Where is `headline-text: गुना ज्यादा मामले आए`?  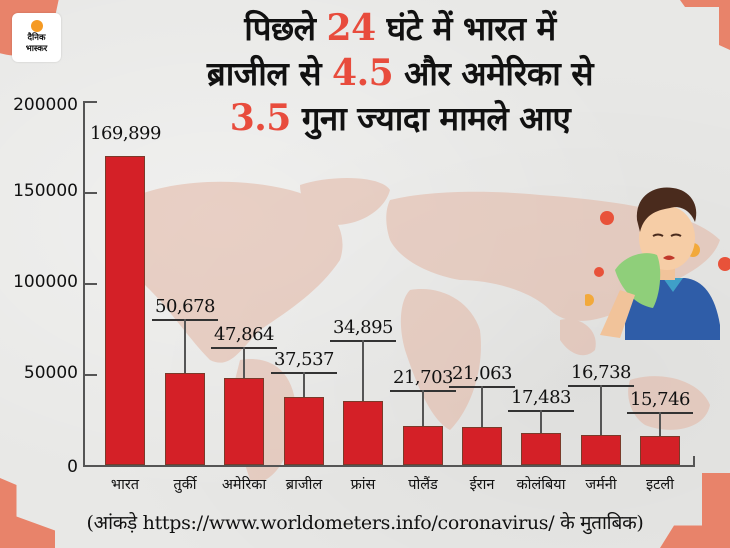 headline-text: गुना ज्यादा मामले आए is located at coordinates (430, 118).